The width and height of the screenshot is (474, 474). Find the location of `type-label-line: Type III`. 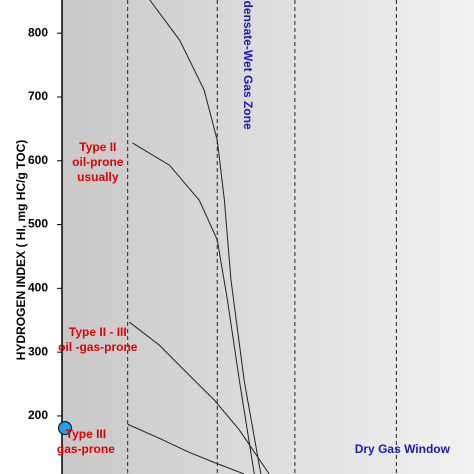

type-label-line: Type III is located at coordinates (86, 434).